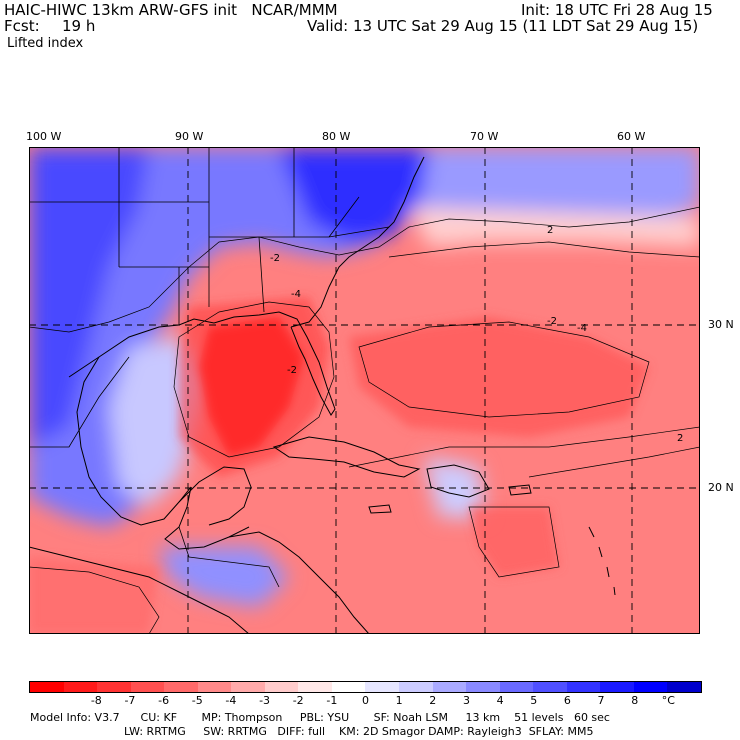 The height and width of the screenshot is (740, 740). Describe the element at coordinates (433, 700) in the screenshot. I see `colorbar-tick-label: 2` at that location.